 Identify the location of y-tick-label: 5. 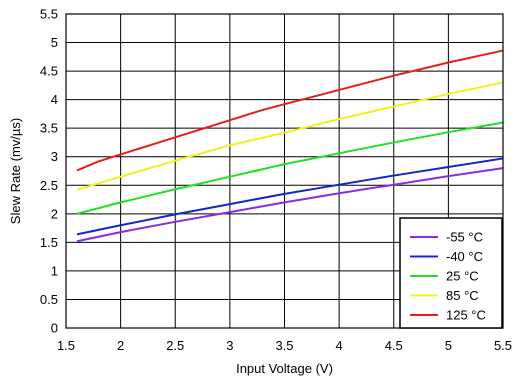
(54, 42).